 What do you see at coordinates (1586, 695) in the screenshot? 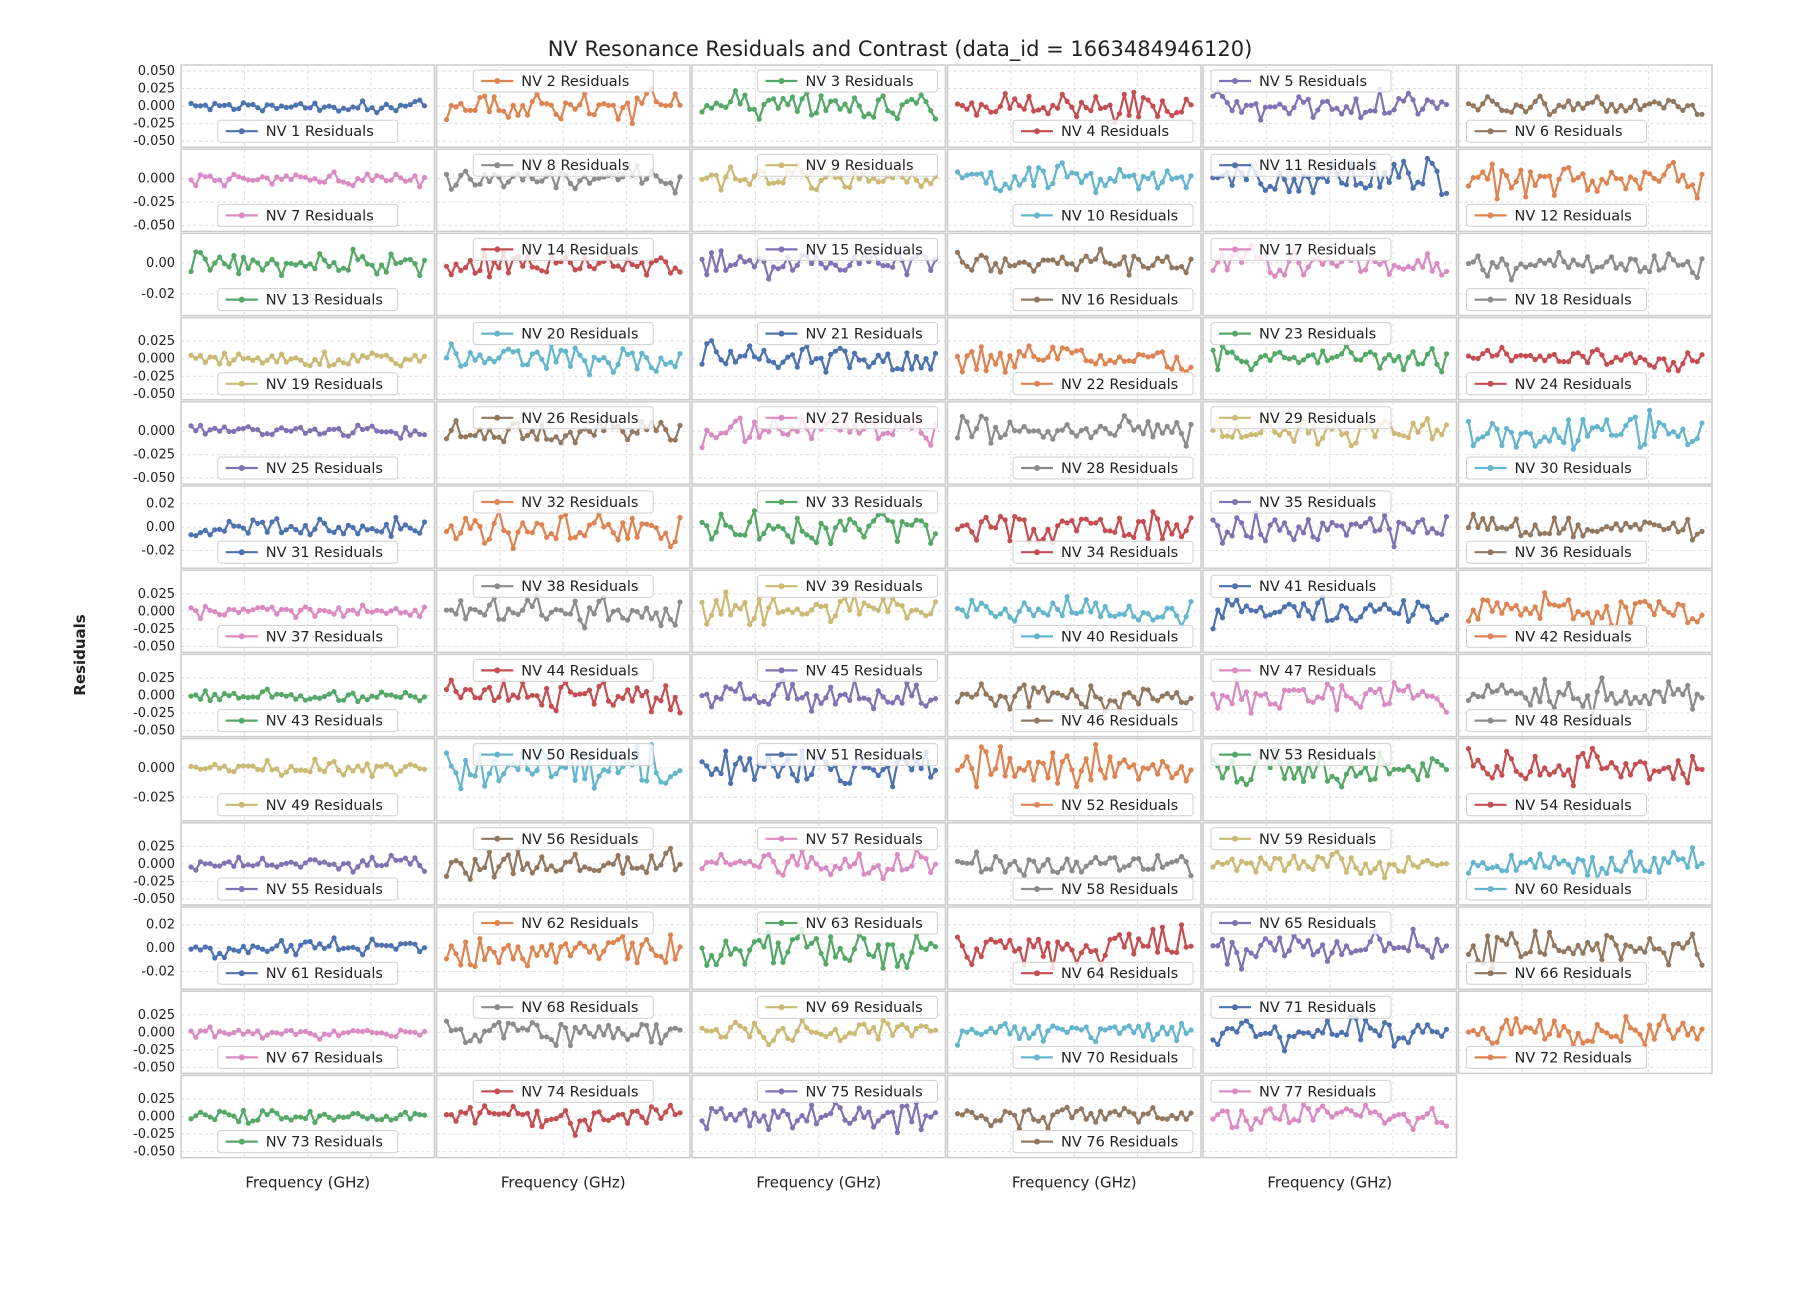
I see `panel-nv-48: NV 48 Residuals` at bounding box center [1586, 695].